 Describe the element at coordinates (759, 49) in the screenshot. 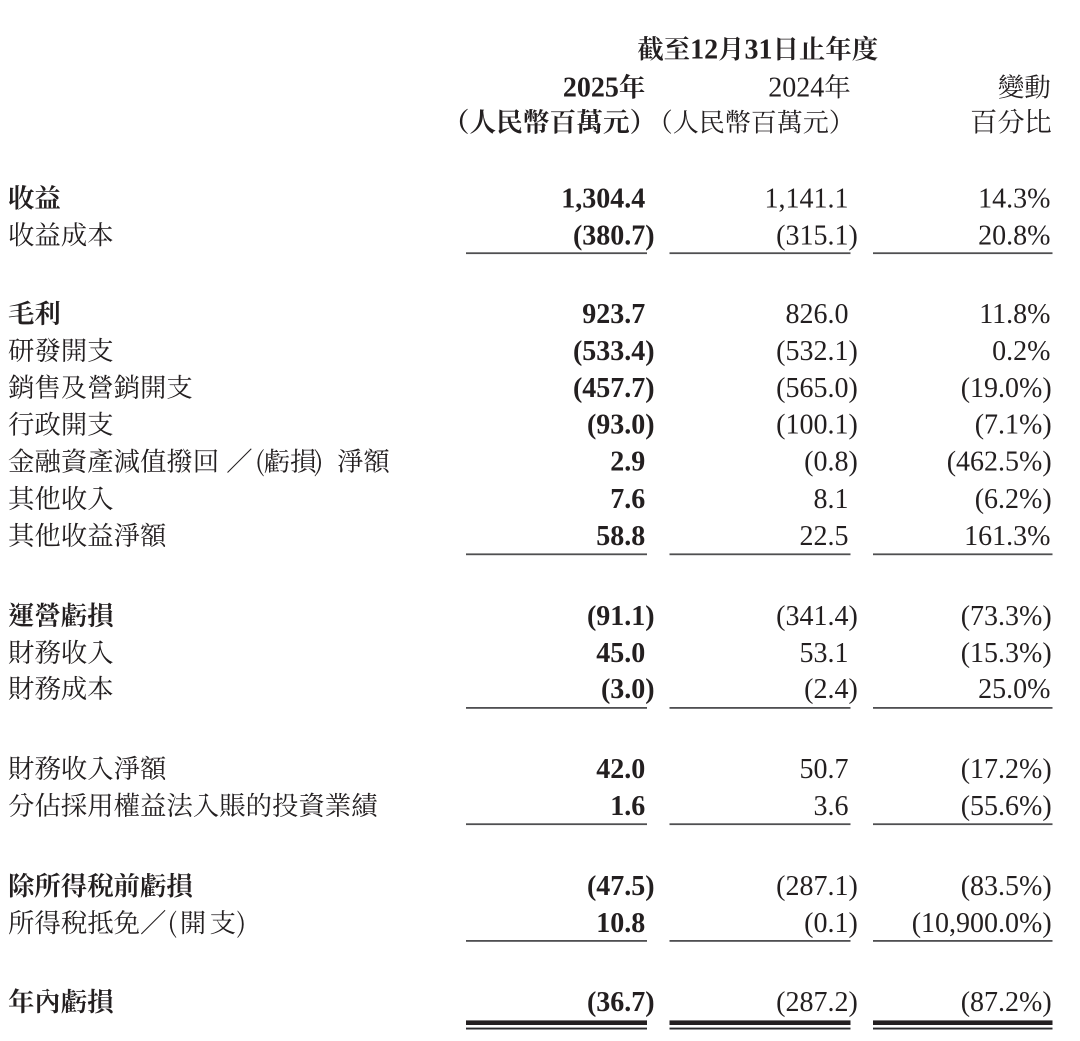

I see `svg-text: 31` at that location.